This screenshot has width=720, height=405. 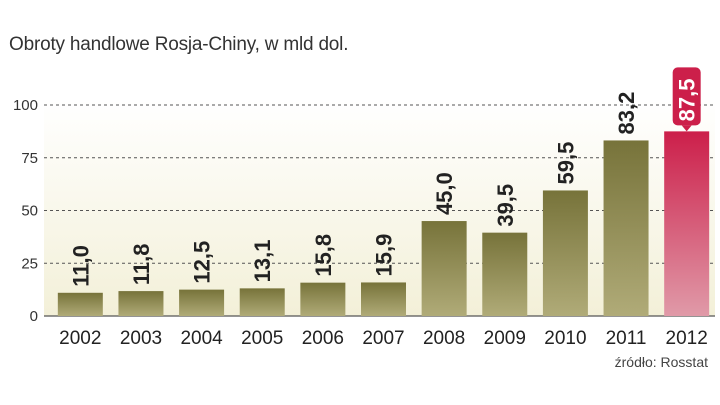 What do you see at coordinates (29, 263) in the screenshot?
I see `y-tick-label: 25` at bounding box center [29, 263].